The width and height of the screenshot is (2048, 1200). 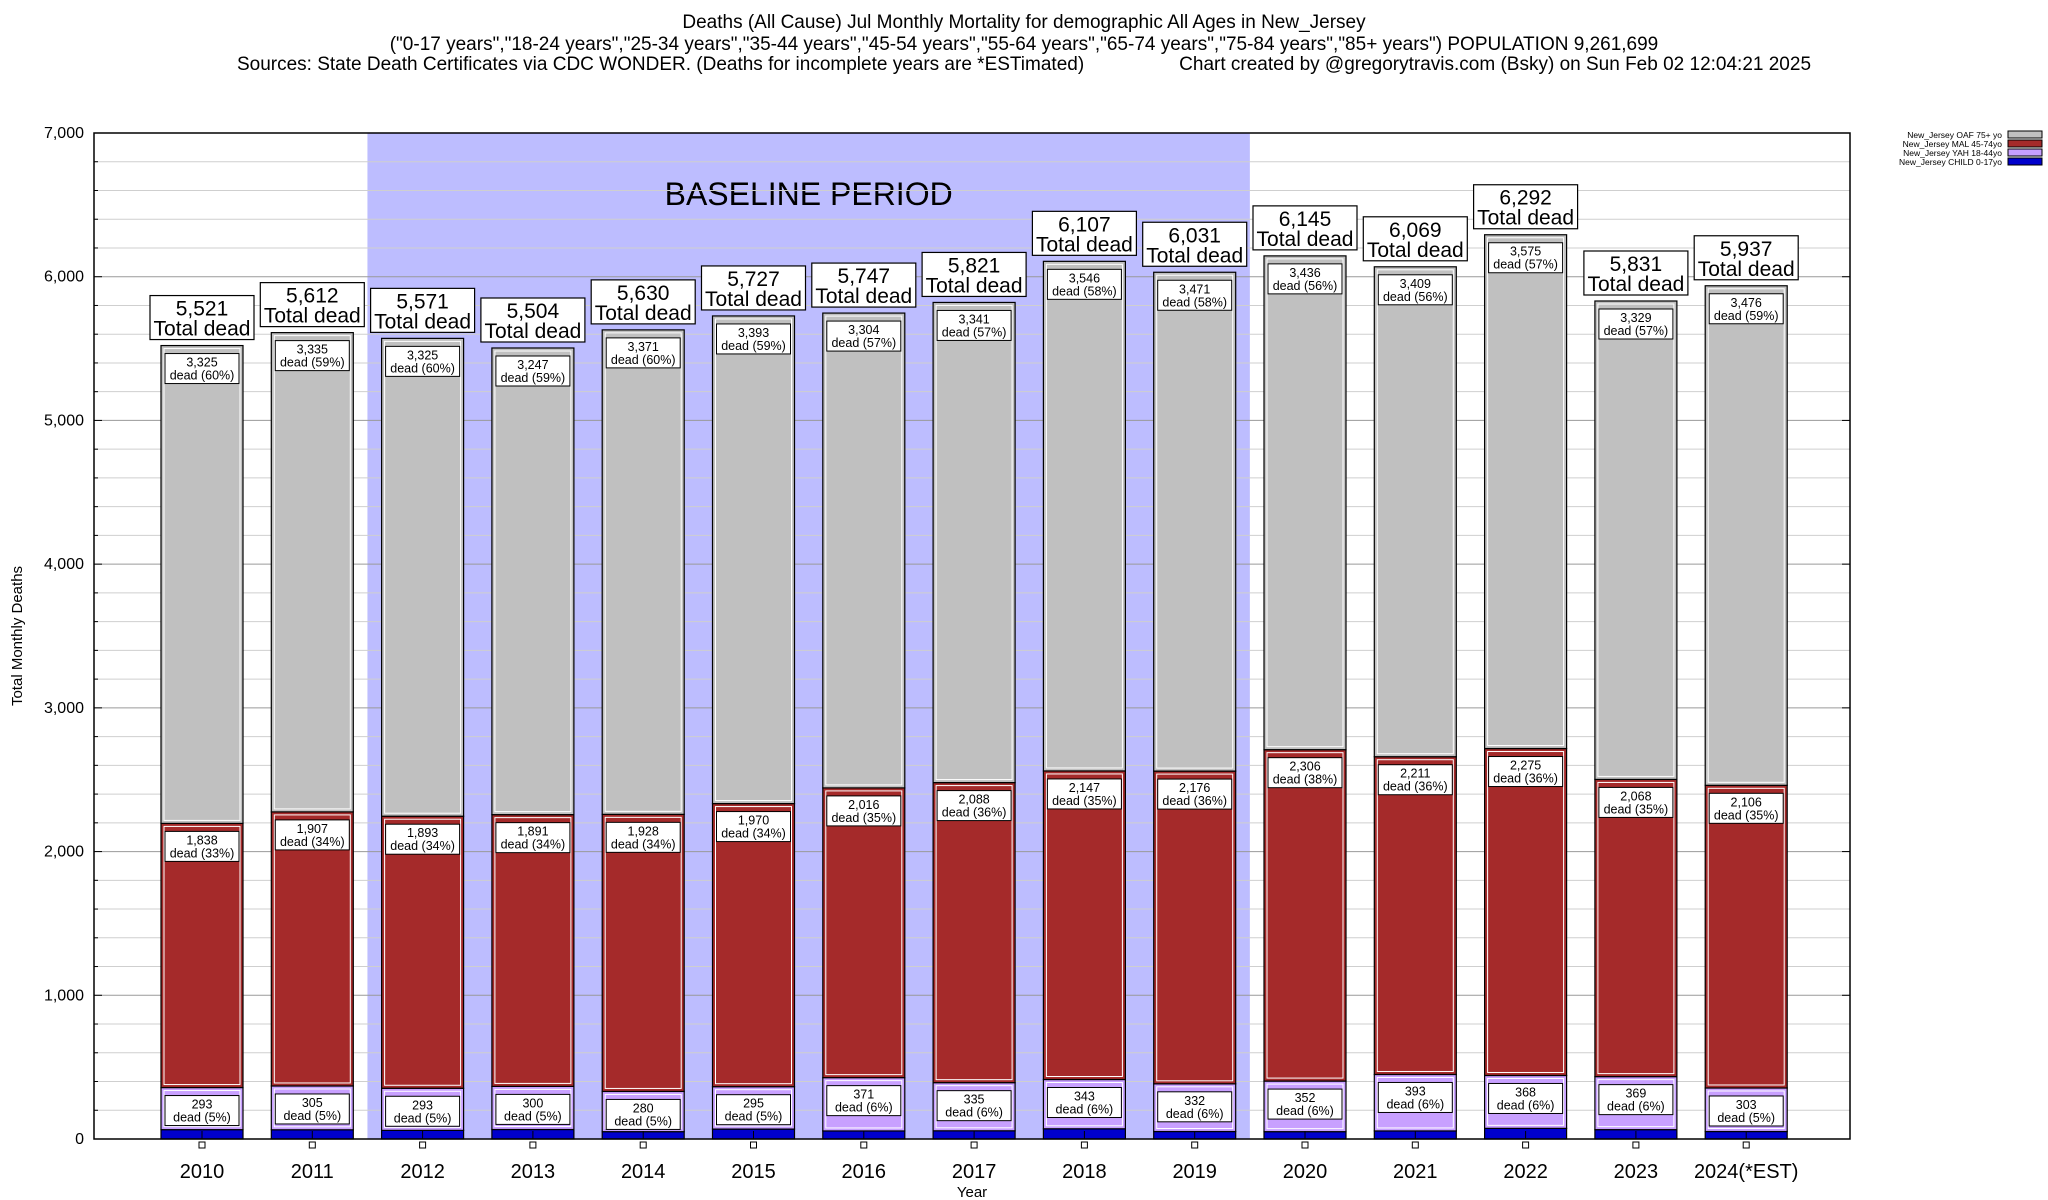 What do you see at coordinates (753, 1172) in the screenshot?
I see `x-tick-label: 2015` at bounding box center [753, 1172].